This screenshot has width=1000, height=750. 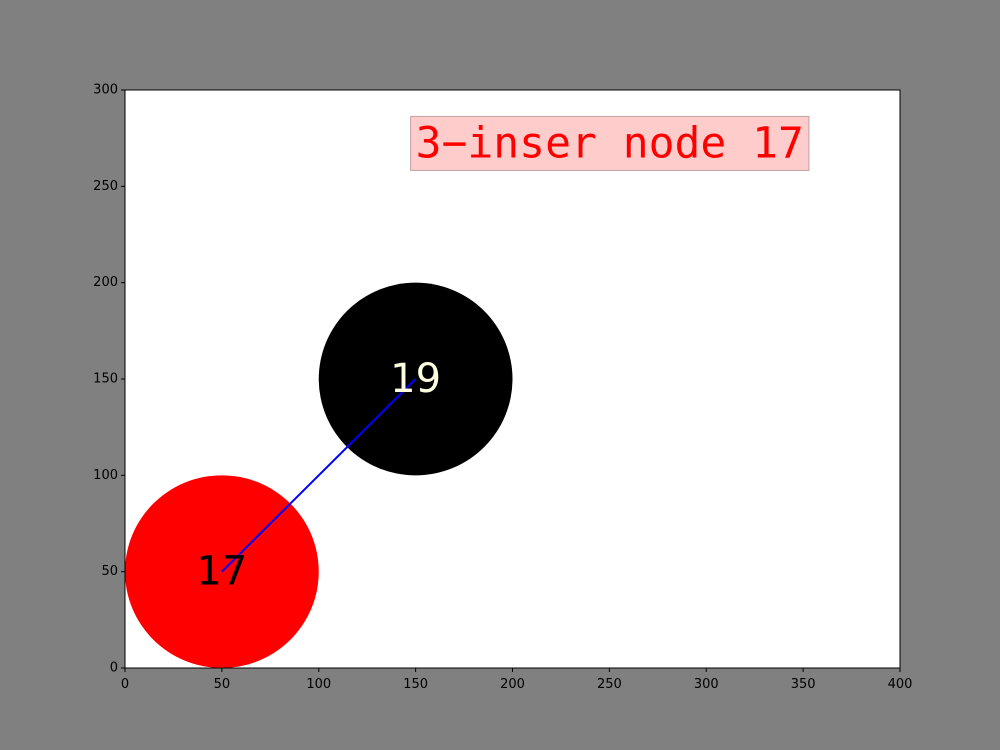 I want to click on edges-layer, so click(x=319, y=475).